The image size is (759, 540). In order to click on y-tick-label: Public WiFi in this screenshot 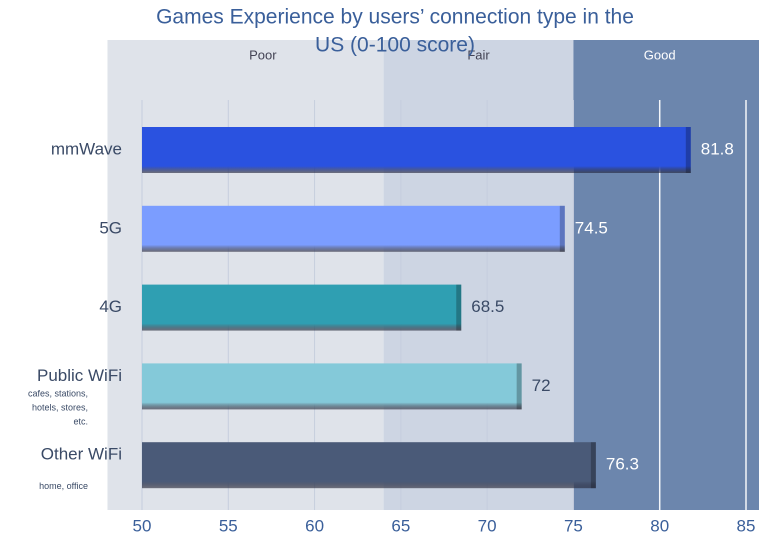, I will do `click(79, 375)`.